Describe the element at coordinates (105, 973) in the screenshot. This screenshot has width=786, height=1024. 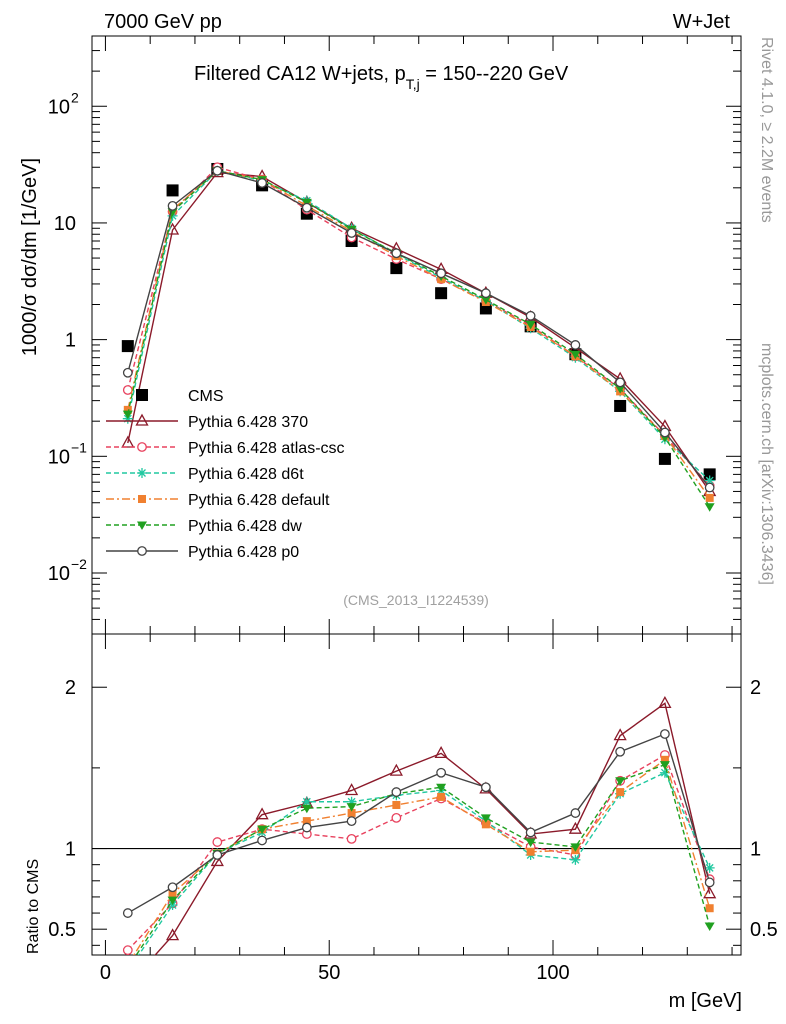
I see `x-tick-label: 0` at that location.